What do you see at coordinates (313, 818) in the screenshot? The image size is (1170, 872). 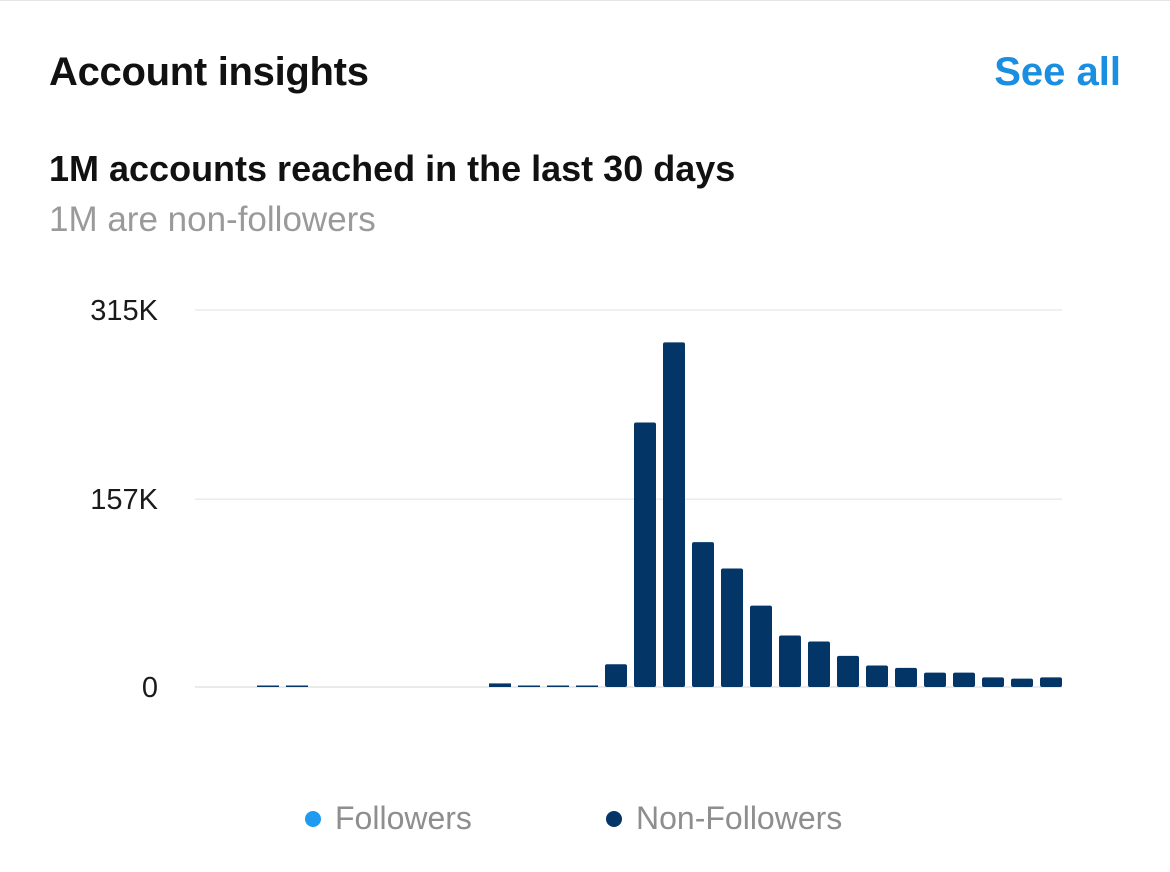 I see `followers-dot-icon` at bounding box center [313, 818].